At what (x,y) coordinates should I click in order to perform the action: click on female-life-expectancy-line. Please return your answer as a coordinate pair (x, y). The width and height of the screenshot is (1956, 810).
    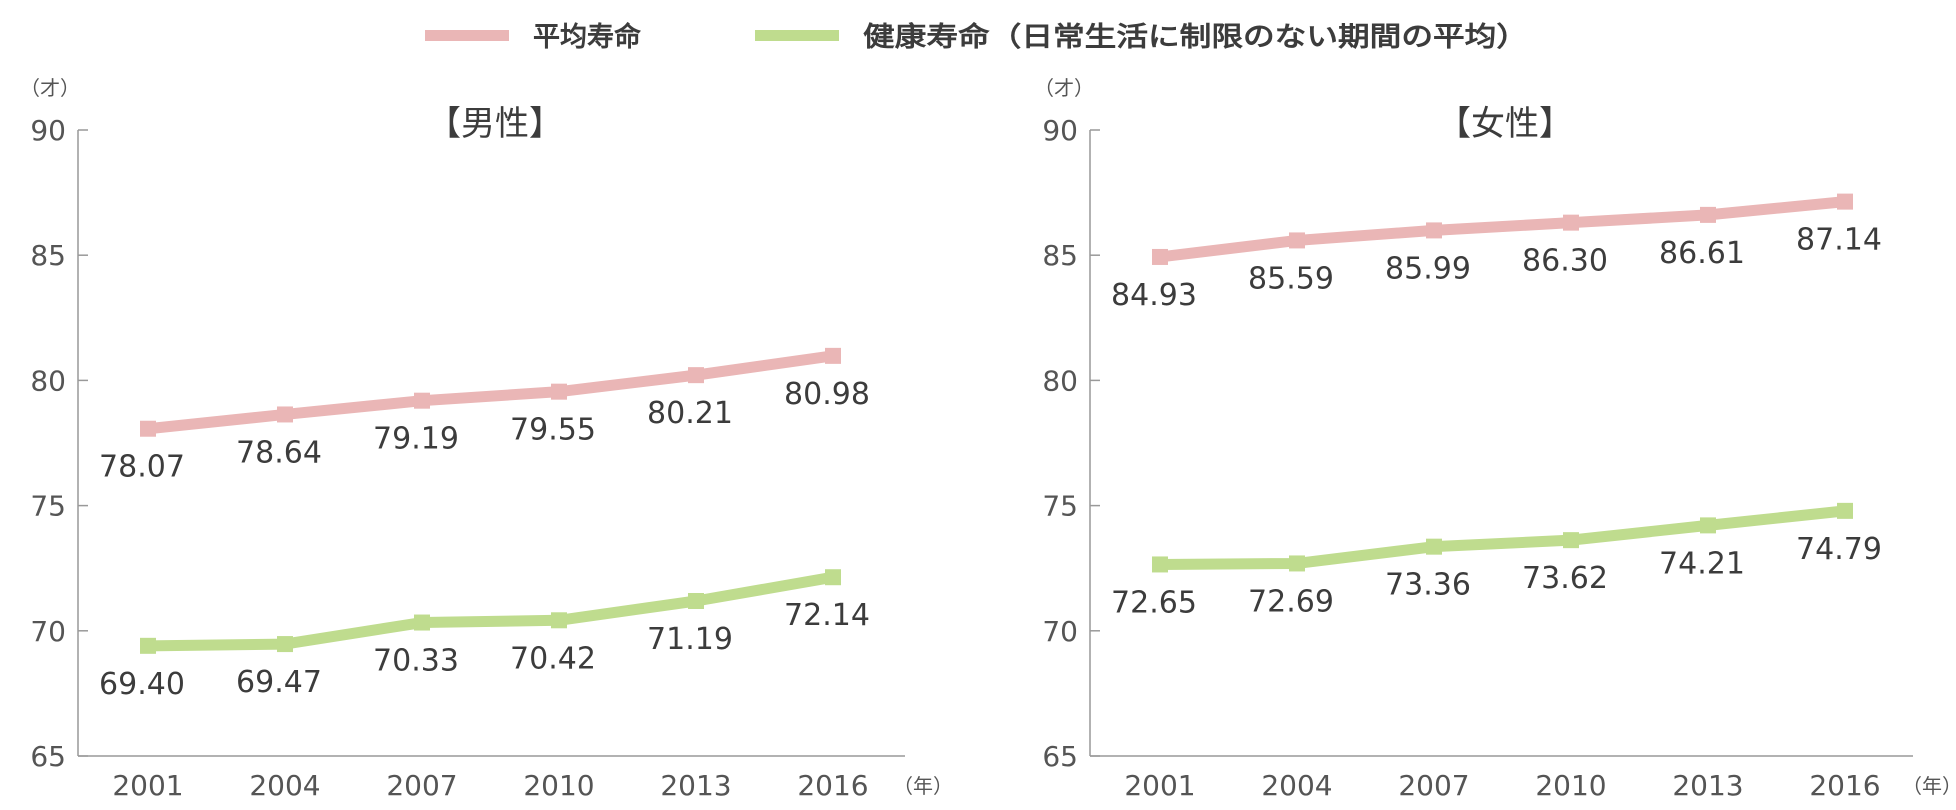
    Looking at the image, I should click on (1502, 229).